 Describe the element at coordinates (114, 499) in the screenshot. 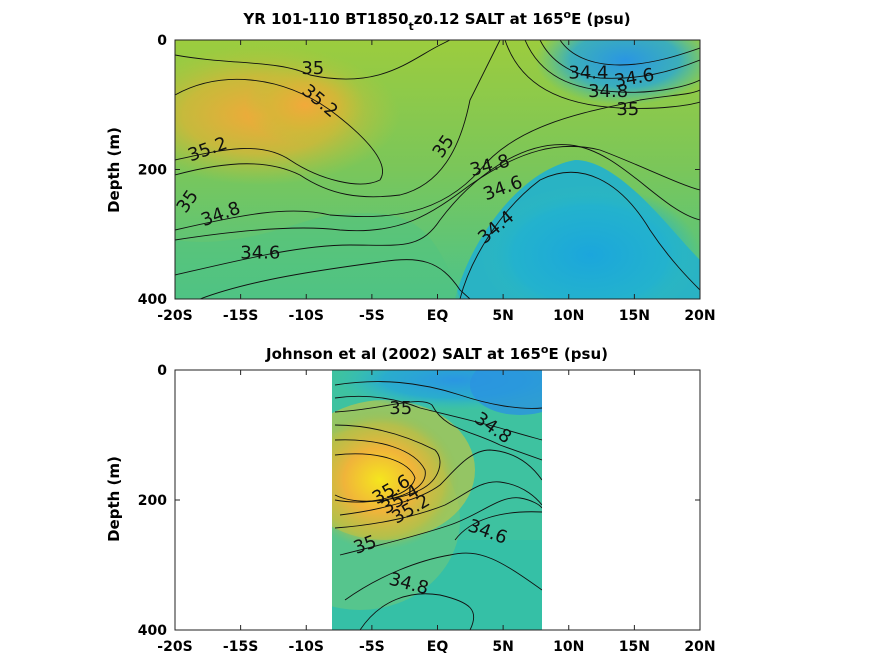

I see `bottom-y-axis-label: Depth (m)` at that location.